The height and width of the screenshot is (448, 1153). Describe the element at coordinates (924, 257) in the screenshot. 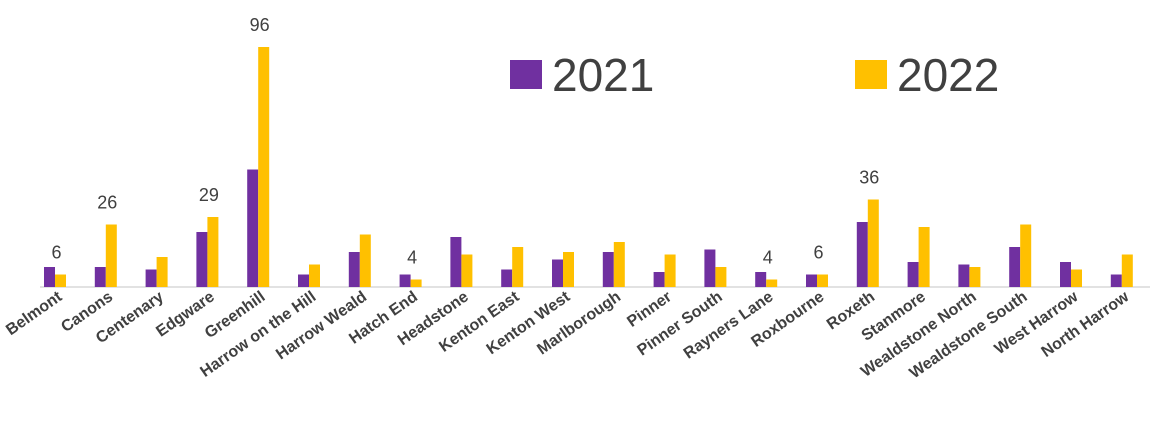

I see `bar-stanmore-2022` at that location.